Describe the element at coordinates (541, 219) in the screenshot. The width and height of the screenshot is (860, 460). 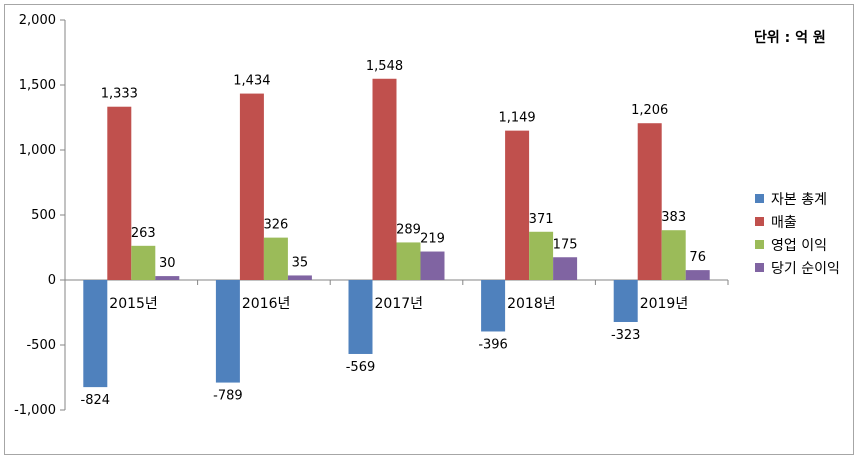
I see `data-label: 371` at that location.